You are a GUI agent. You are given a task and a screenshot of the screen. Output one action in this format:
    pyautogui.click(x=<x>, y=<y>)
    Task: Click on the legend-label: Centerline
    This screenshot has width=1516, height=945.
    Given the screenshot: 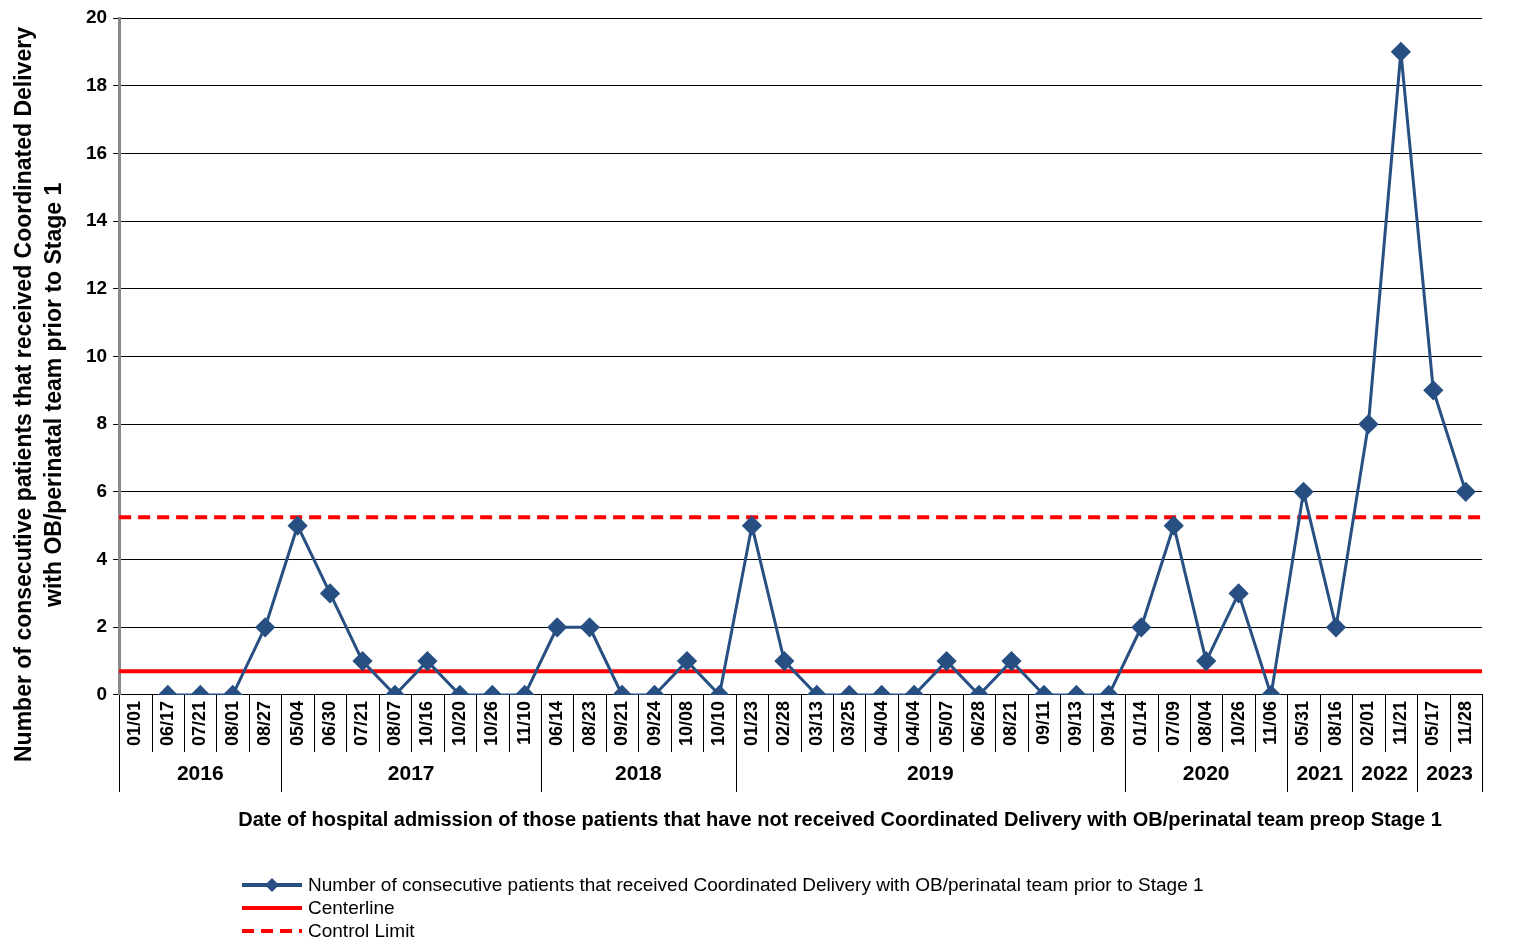 What is the action you would take?
    pyautogui.click(x=351, y=907)
    